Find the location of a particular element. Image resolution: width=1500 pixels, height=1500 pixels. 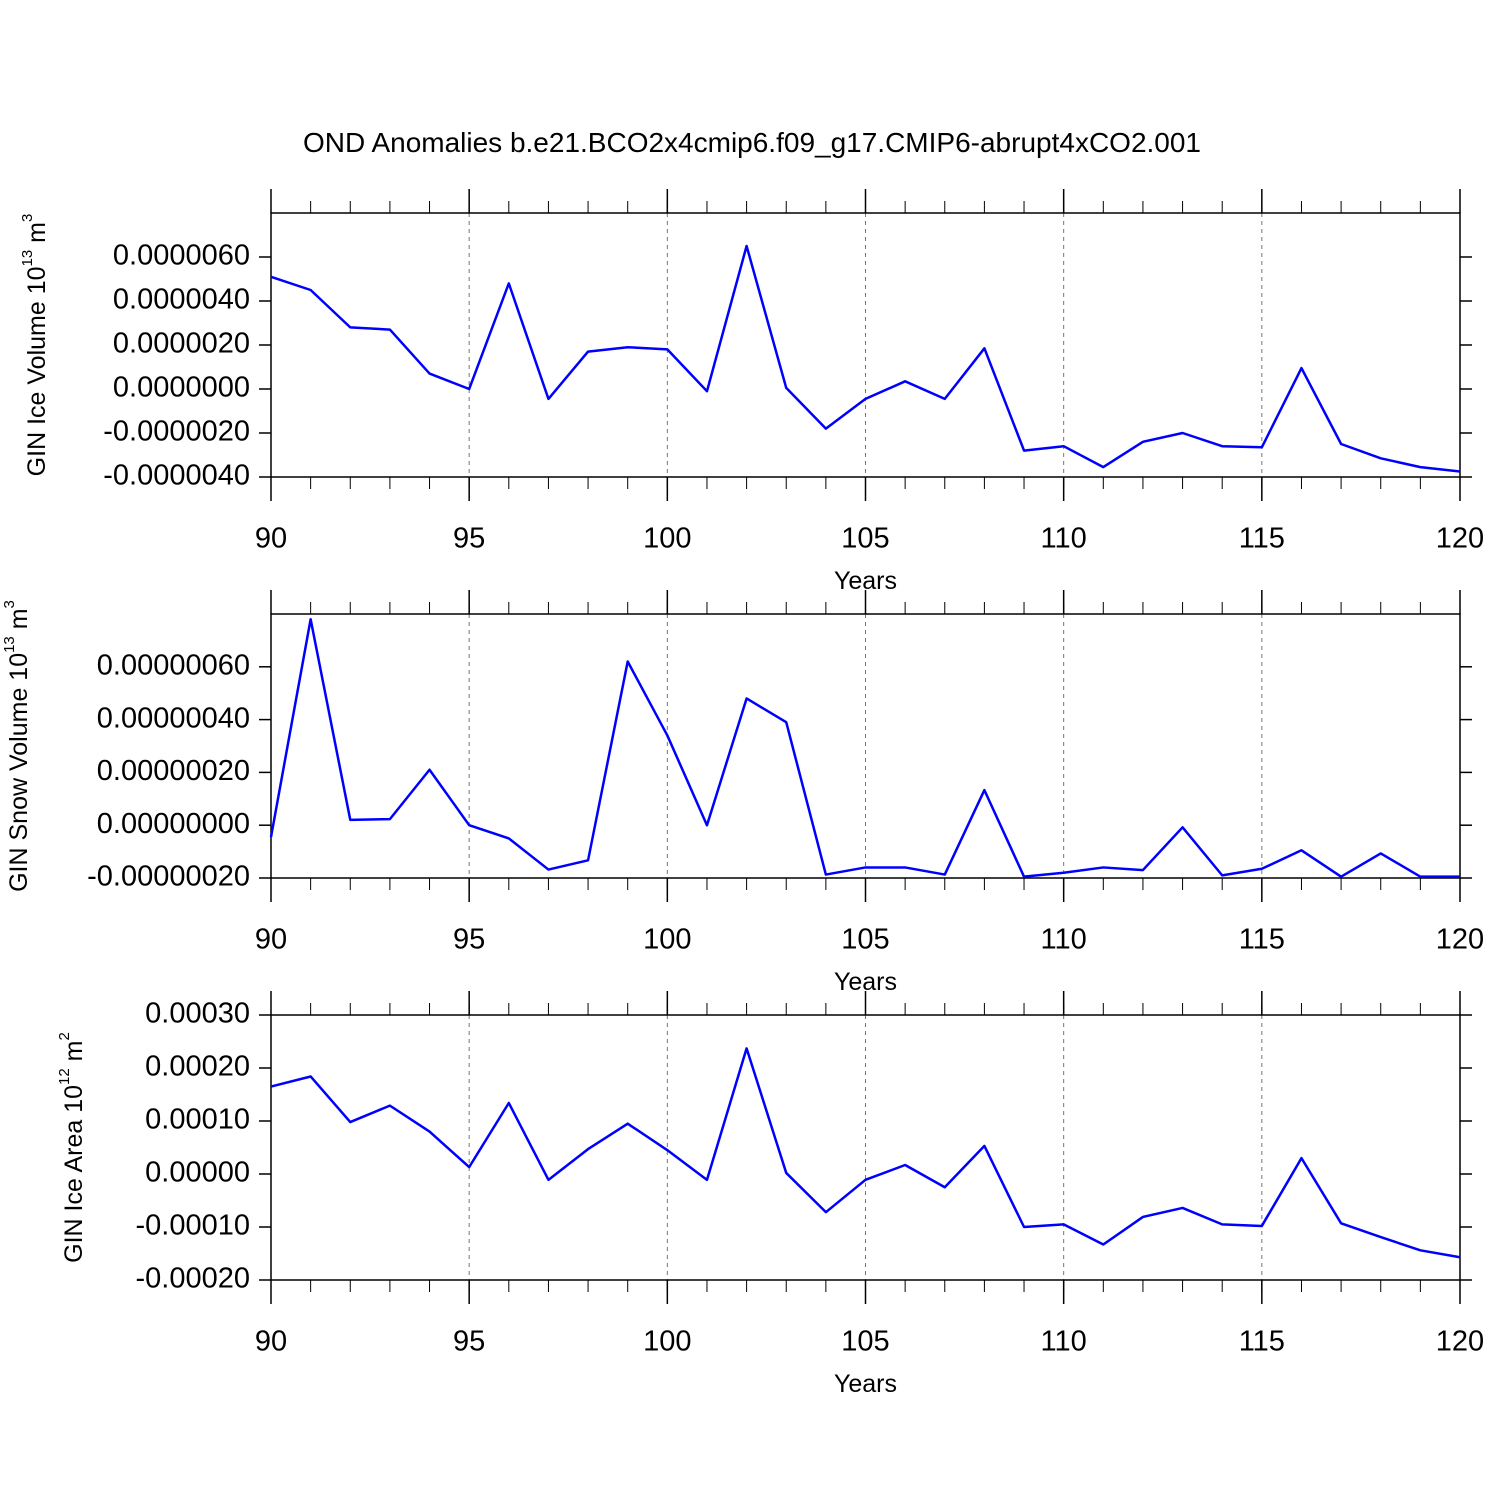

y-tick-label: -0.0000020 is located at coordinates (176, 432).